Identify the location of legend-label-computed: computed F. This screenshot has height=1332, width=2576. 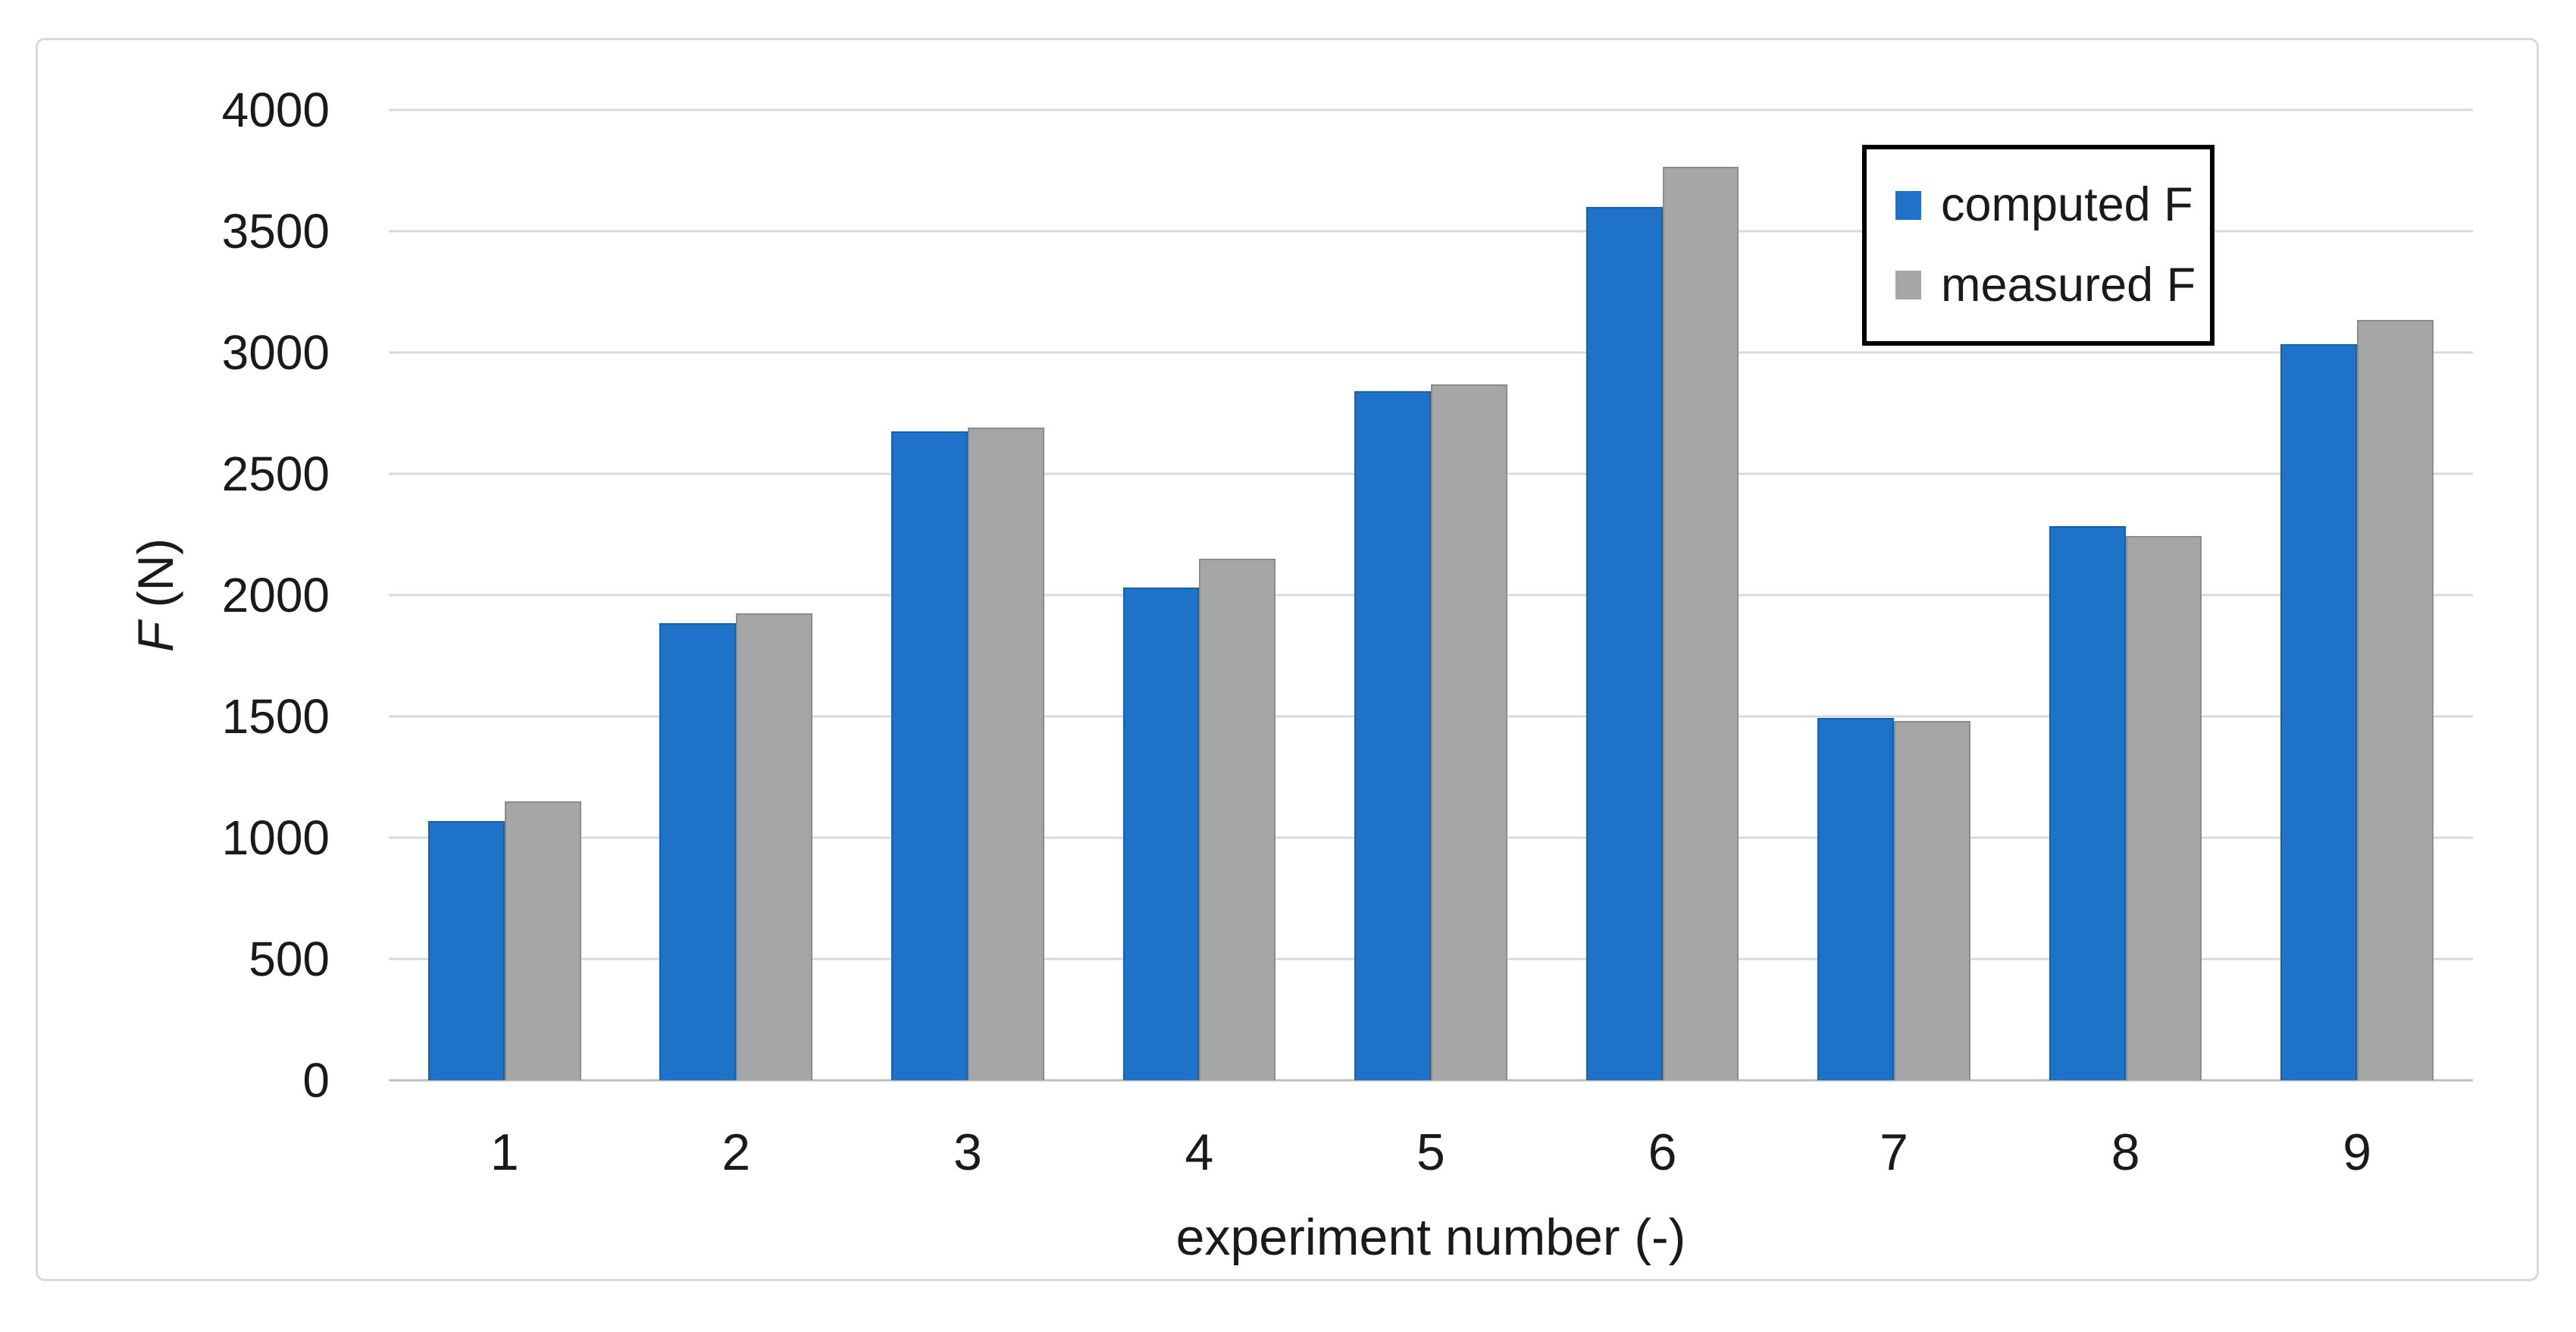
(2067, 205).